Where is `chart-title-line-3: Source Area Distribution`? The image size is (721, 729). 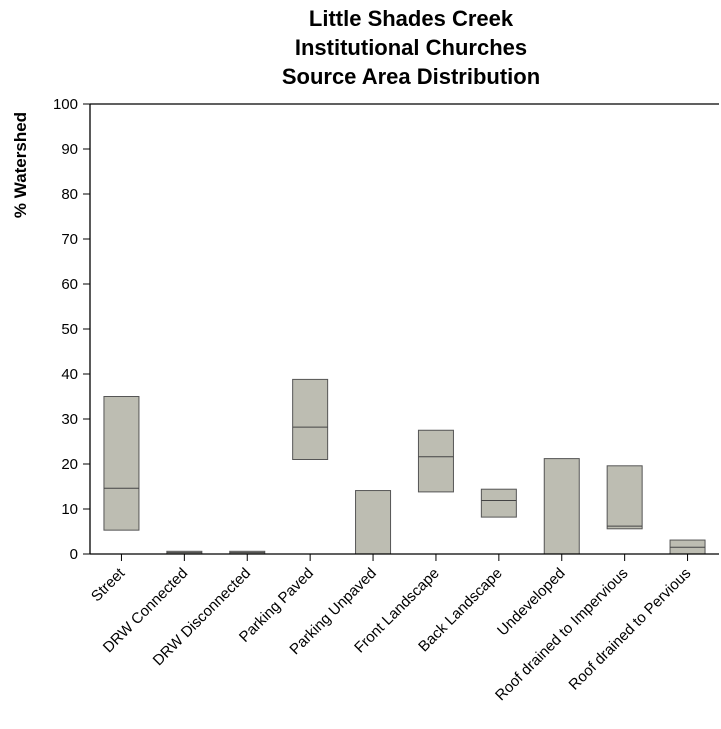
chart-title-line-3: Source Area Distribution is located at coordinates (411, 76).